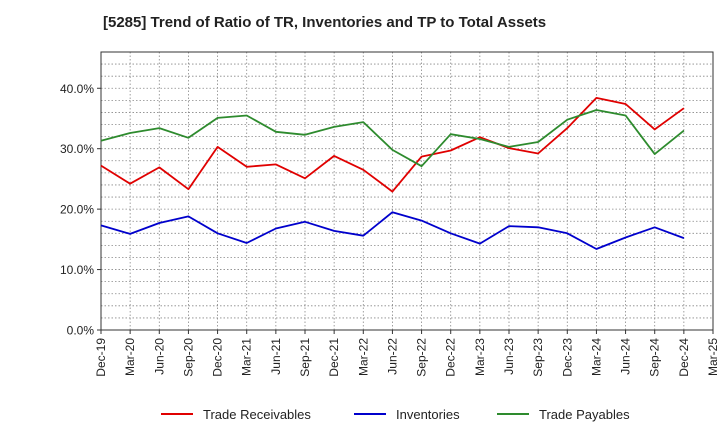  Describe the element at coordinates (596, 357) in the screenshot. I see `x-tick-label: Mar-24` at that location.